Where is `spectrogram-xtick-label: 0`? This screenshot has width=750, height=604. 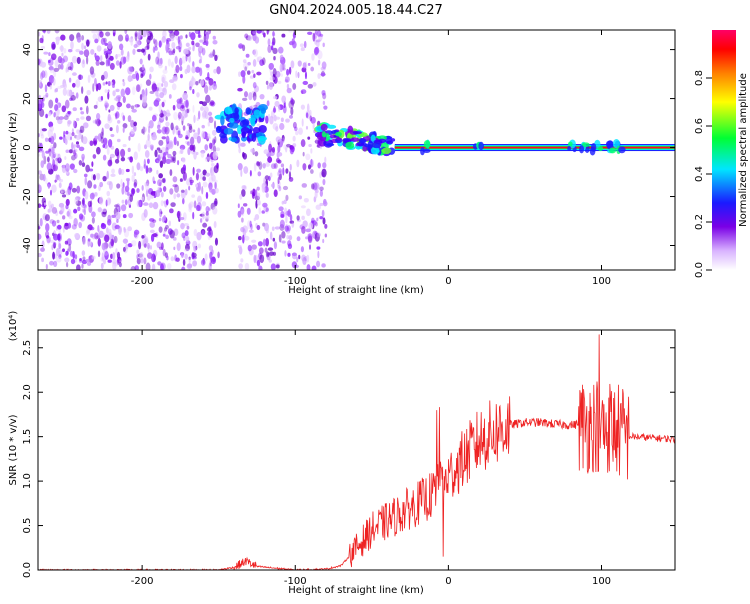
spectrogram-xtick-label: 0 is located at coordinates (448, 281).